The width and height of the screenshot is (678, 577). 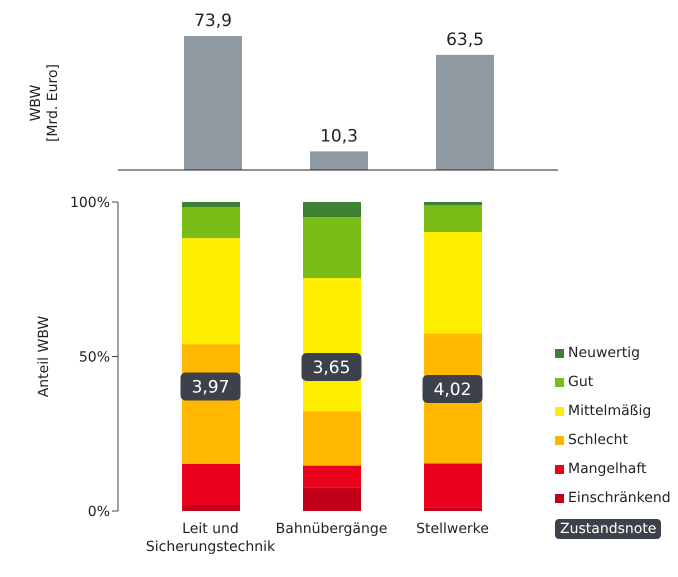 I want to click on x-tick-label: Stellwerke, so click(x=452, y=529).